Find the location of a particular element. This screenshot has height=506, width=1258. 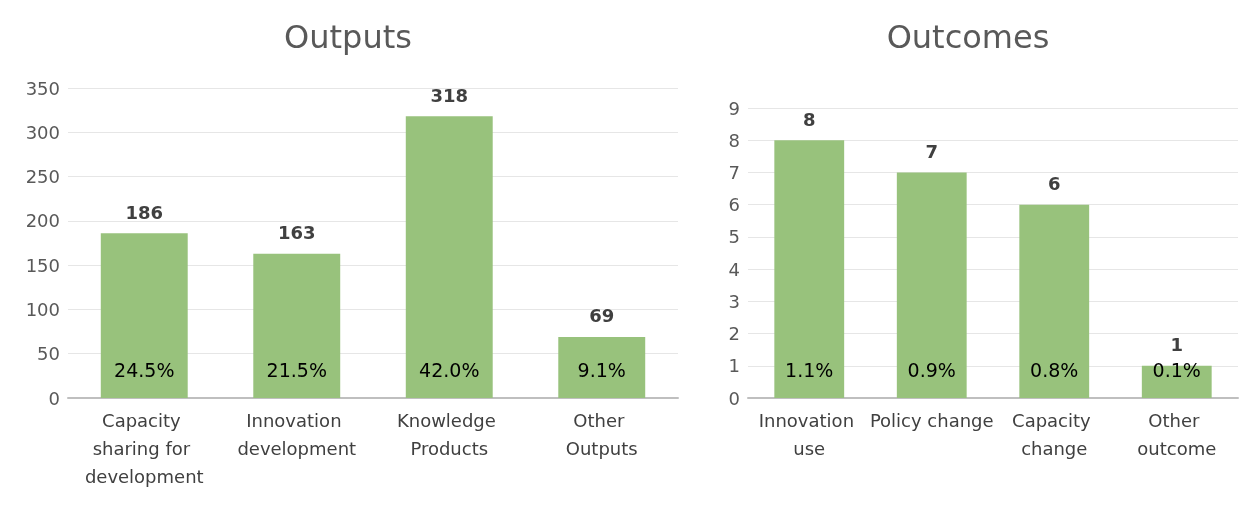

annotation: 1.1% is located at coordinates (809, 370).